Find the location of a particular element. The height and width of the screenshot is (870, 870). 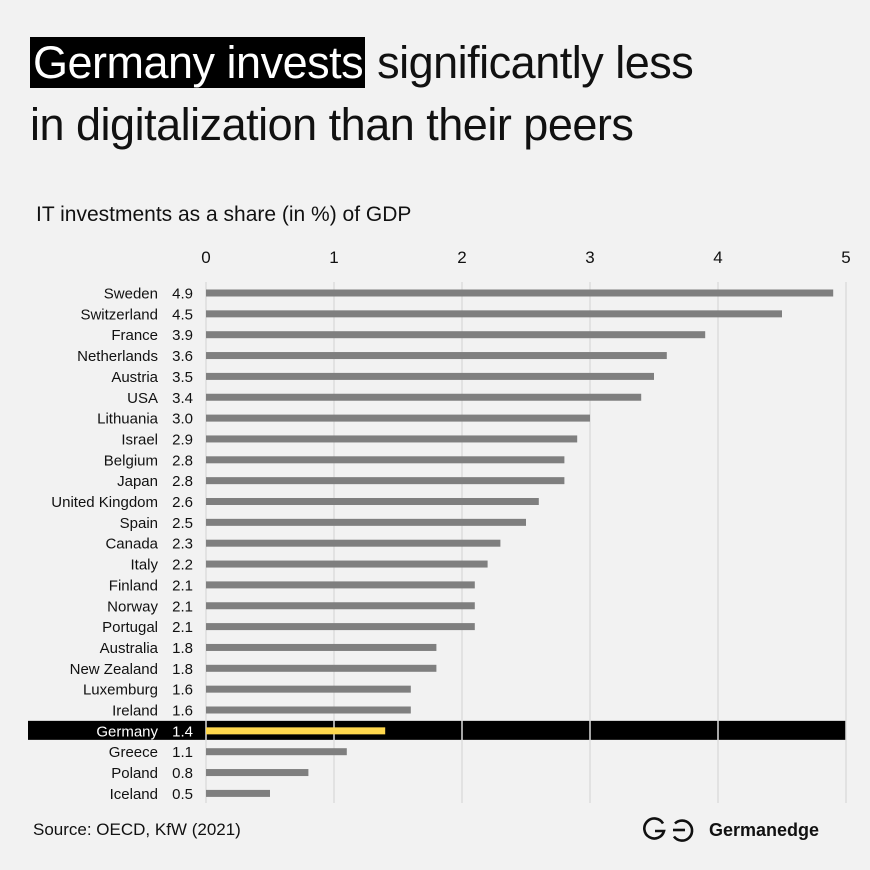

brand-name: Germanedge is located at coordinates (764, 829).